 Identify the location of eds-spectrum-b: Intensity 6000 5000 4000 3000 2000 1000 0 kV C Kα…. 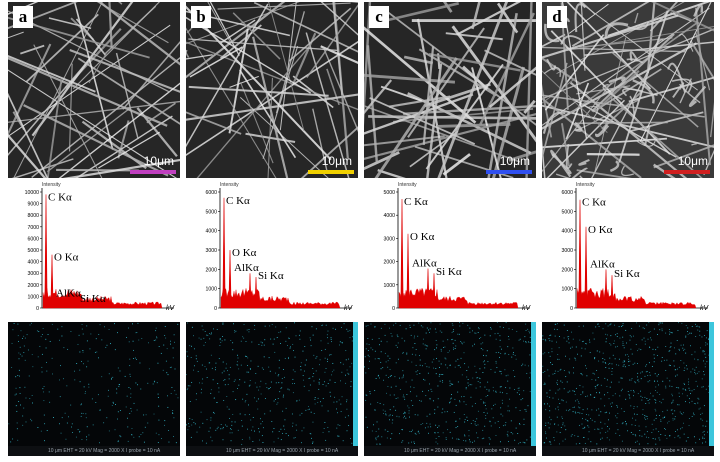
(272, 250).